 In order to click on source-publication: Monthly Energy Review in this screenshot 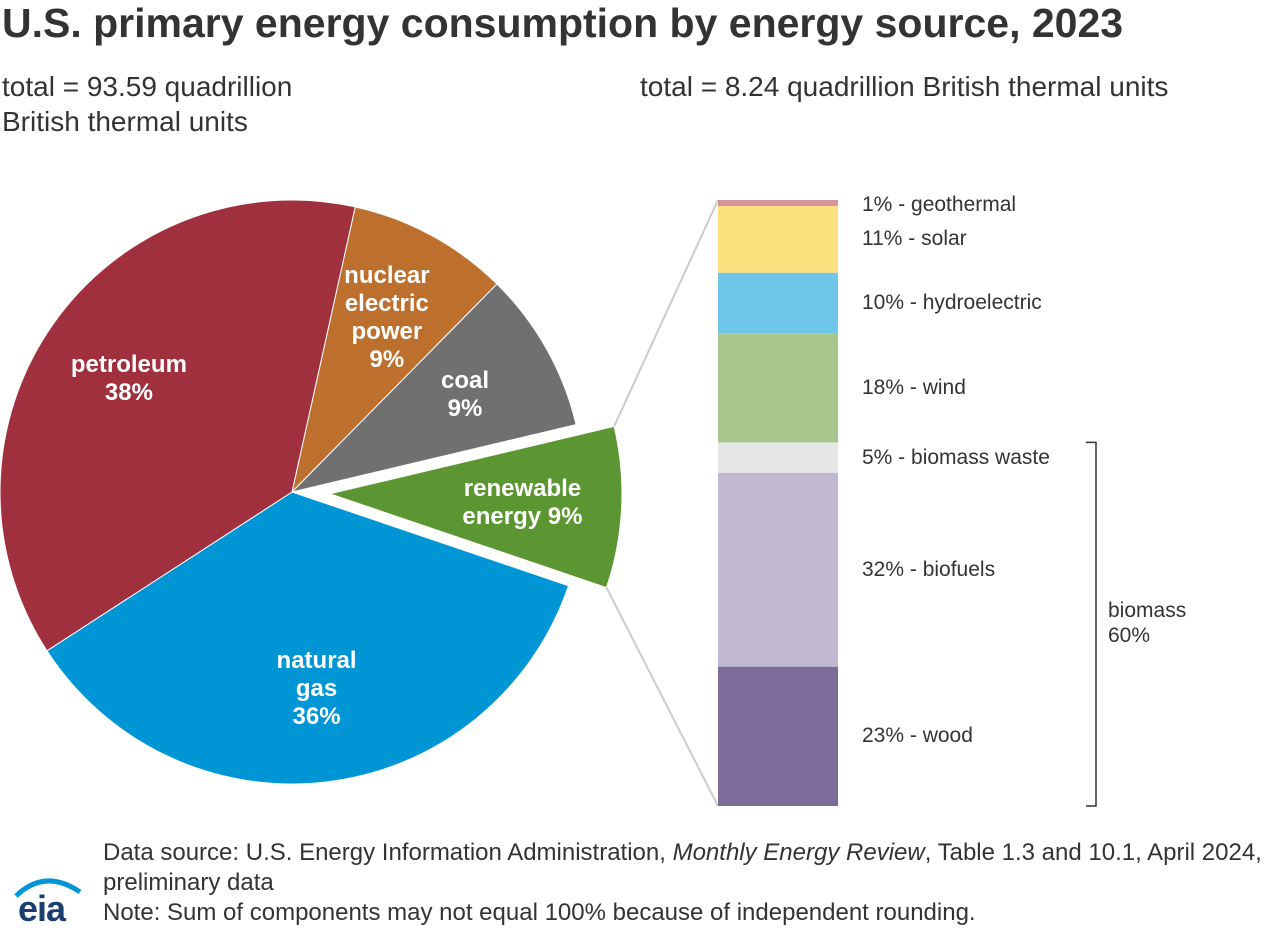, I will do `click(798, 852)`.